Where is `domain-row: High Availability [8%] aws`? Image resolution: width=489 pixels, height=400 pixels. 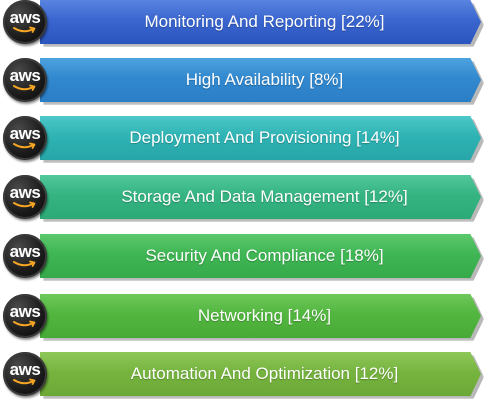 domain-row: High Availability [8%] aws is located at coordinates (244, 81).